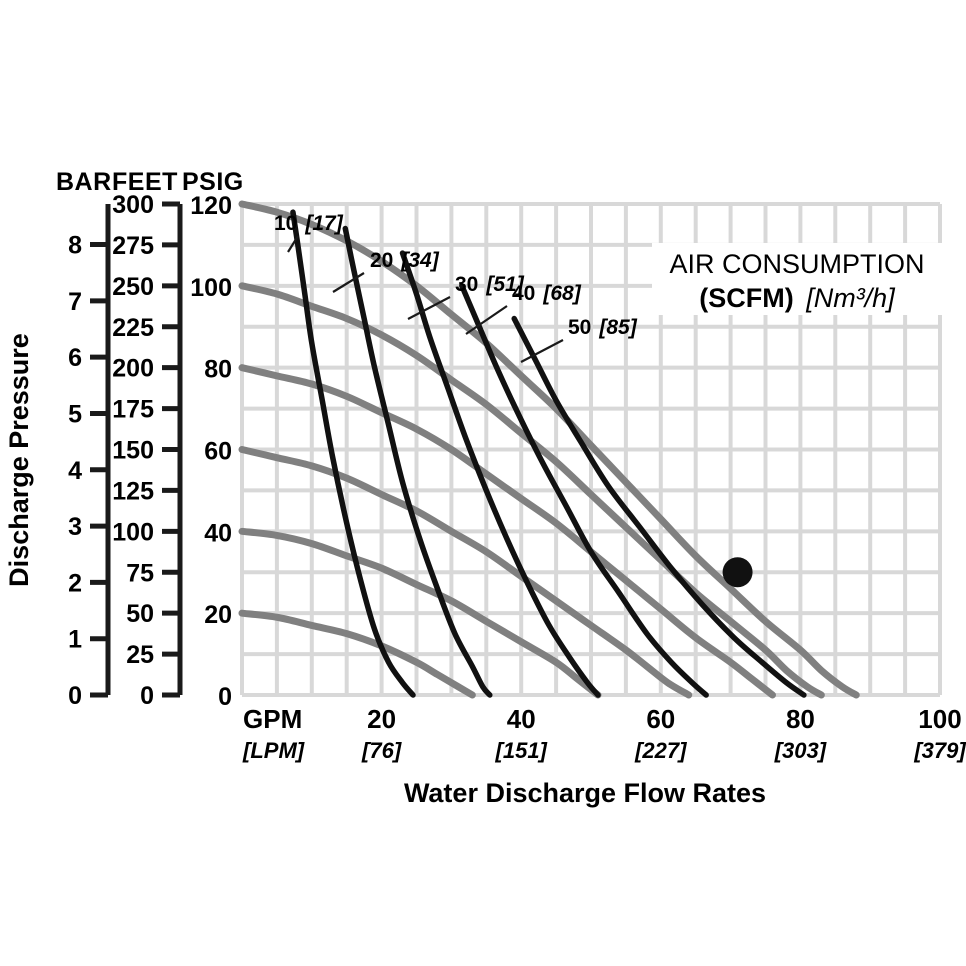 The width and height of the screenshot is (966, 966). Describe the element at coordinates (660, 719) in the screenshot. I see `x-axis-tick-label: 60` at that location.